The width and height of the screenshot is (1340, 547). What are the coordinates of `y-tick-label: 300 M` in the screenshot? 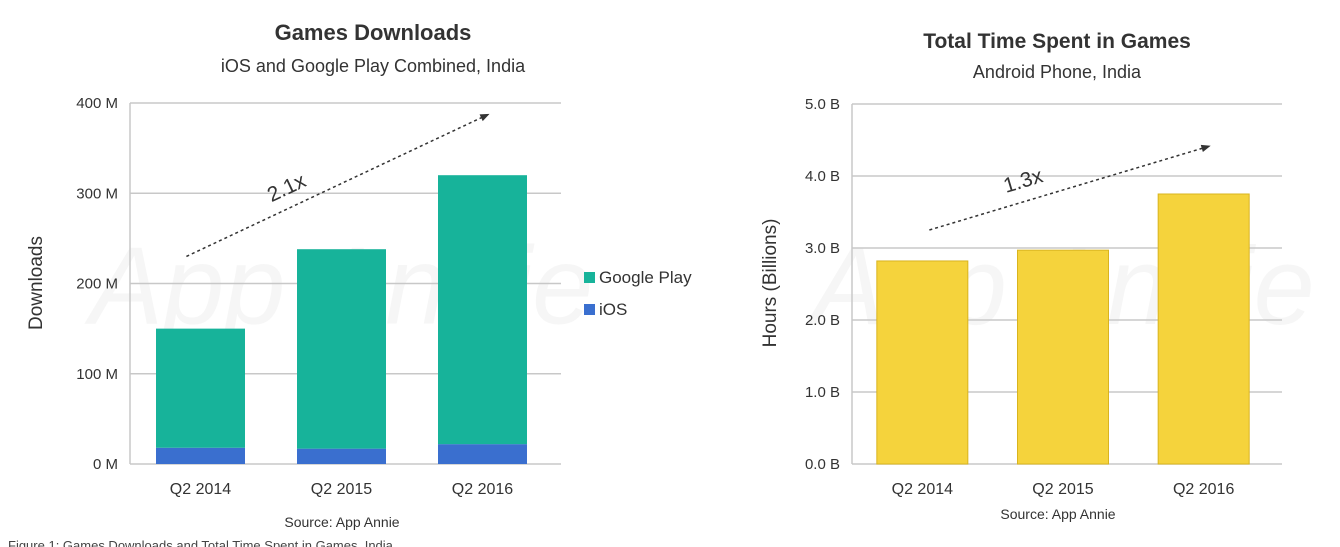 It's located at (97, 193).